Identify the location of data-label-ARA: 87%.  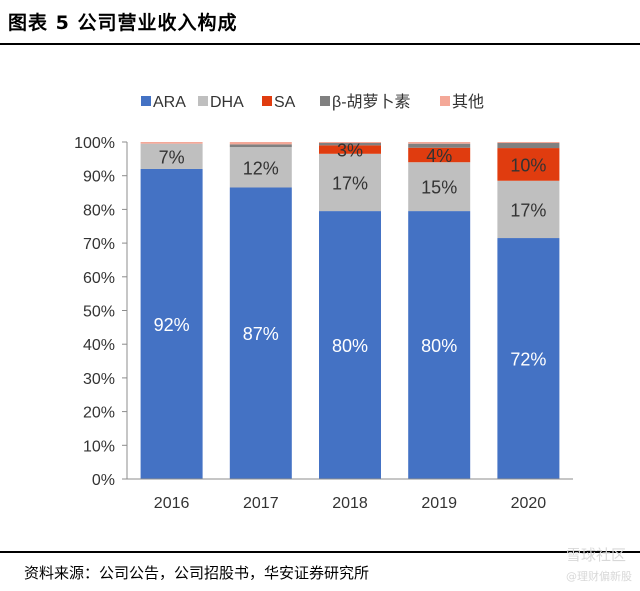
(261, 334).